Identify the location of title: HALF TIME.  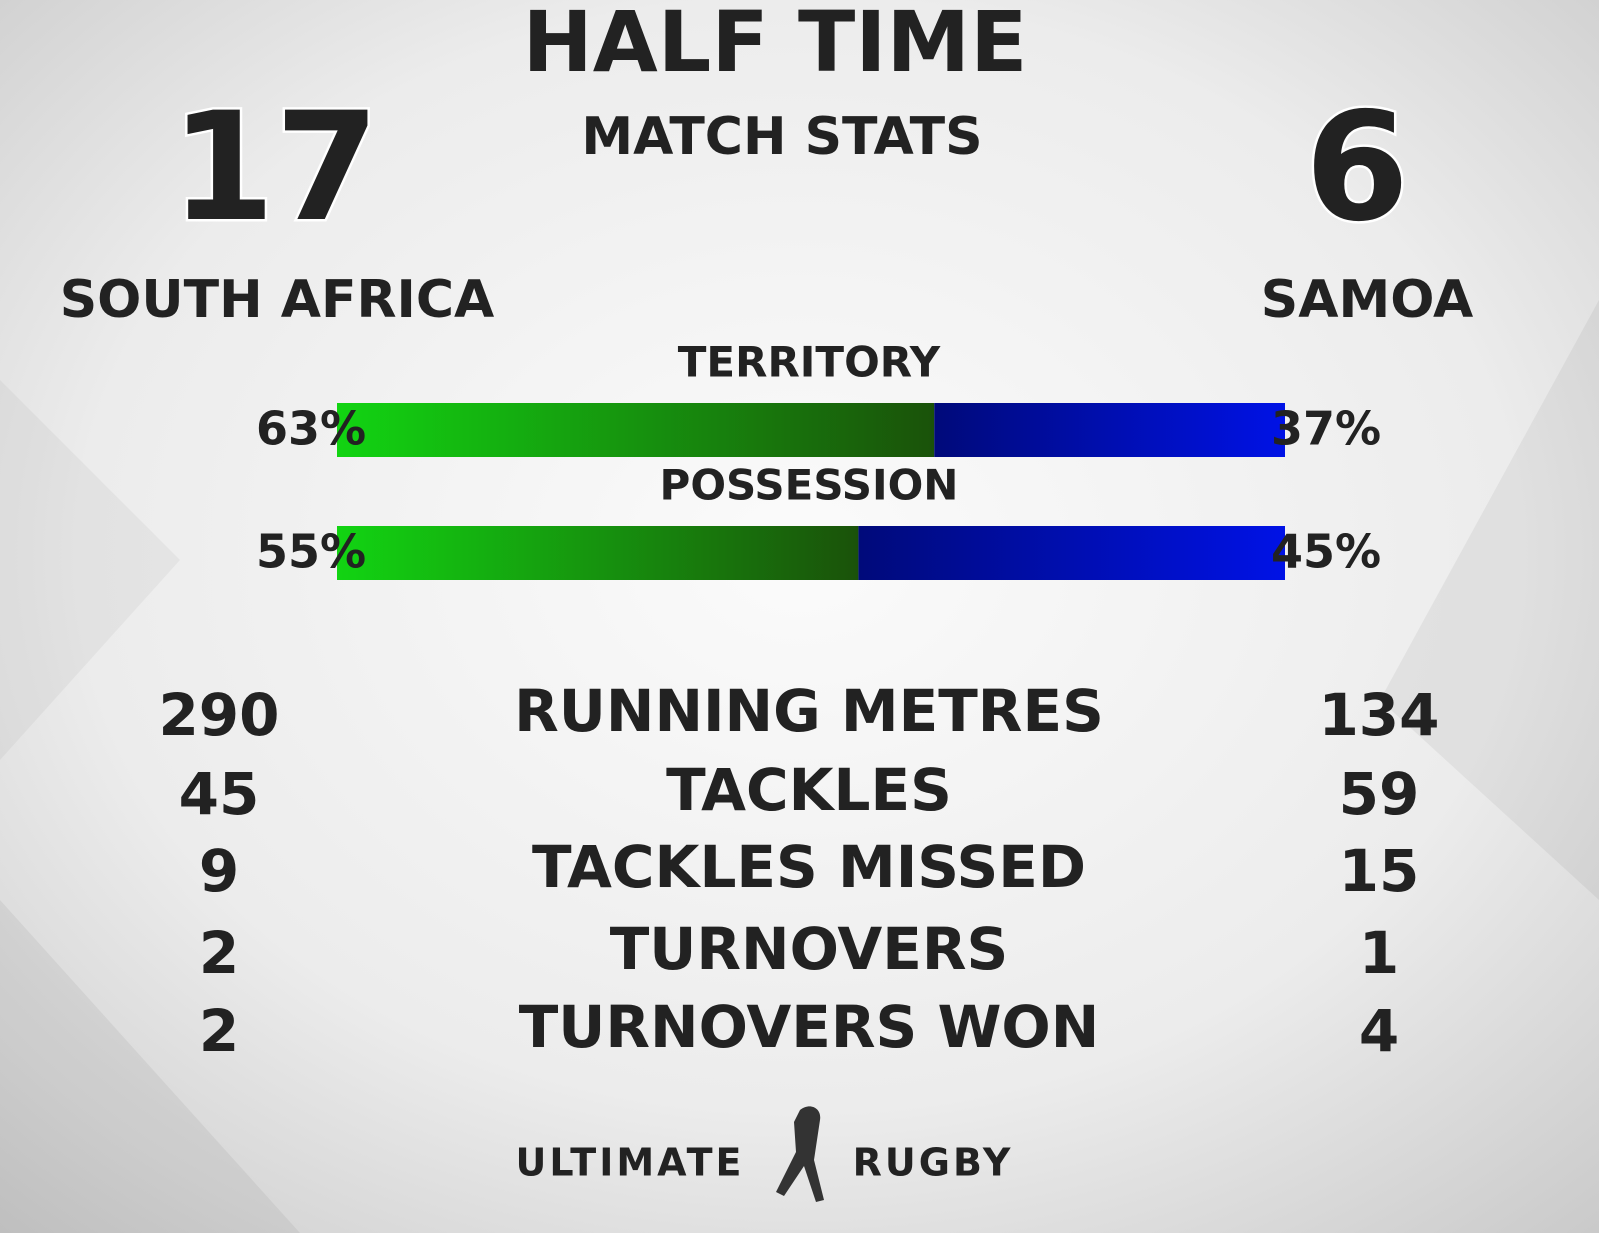
(775, 45).